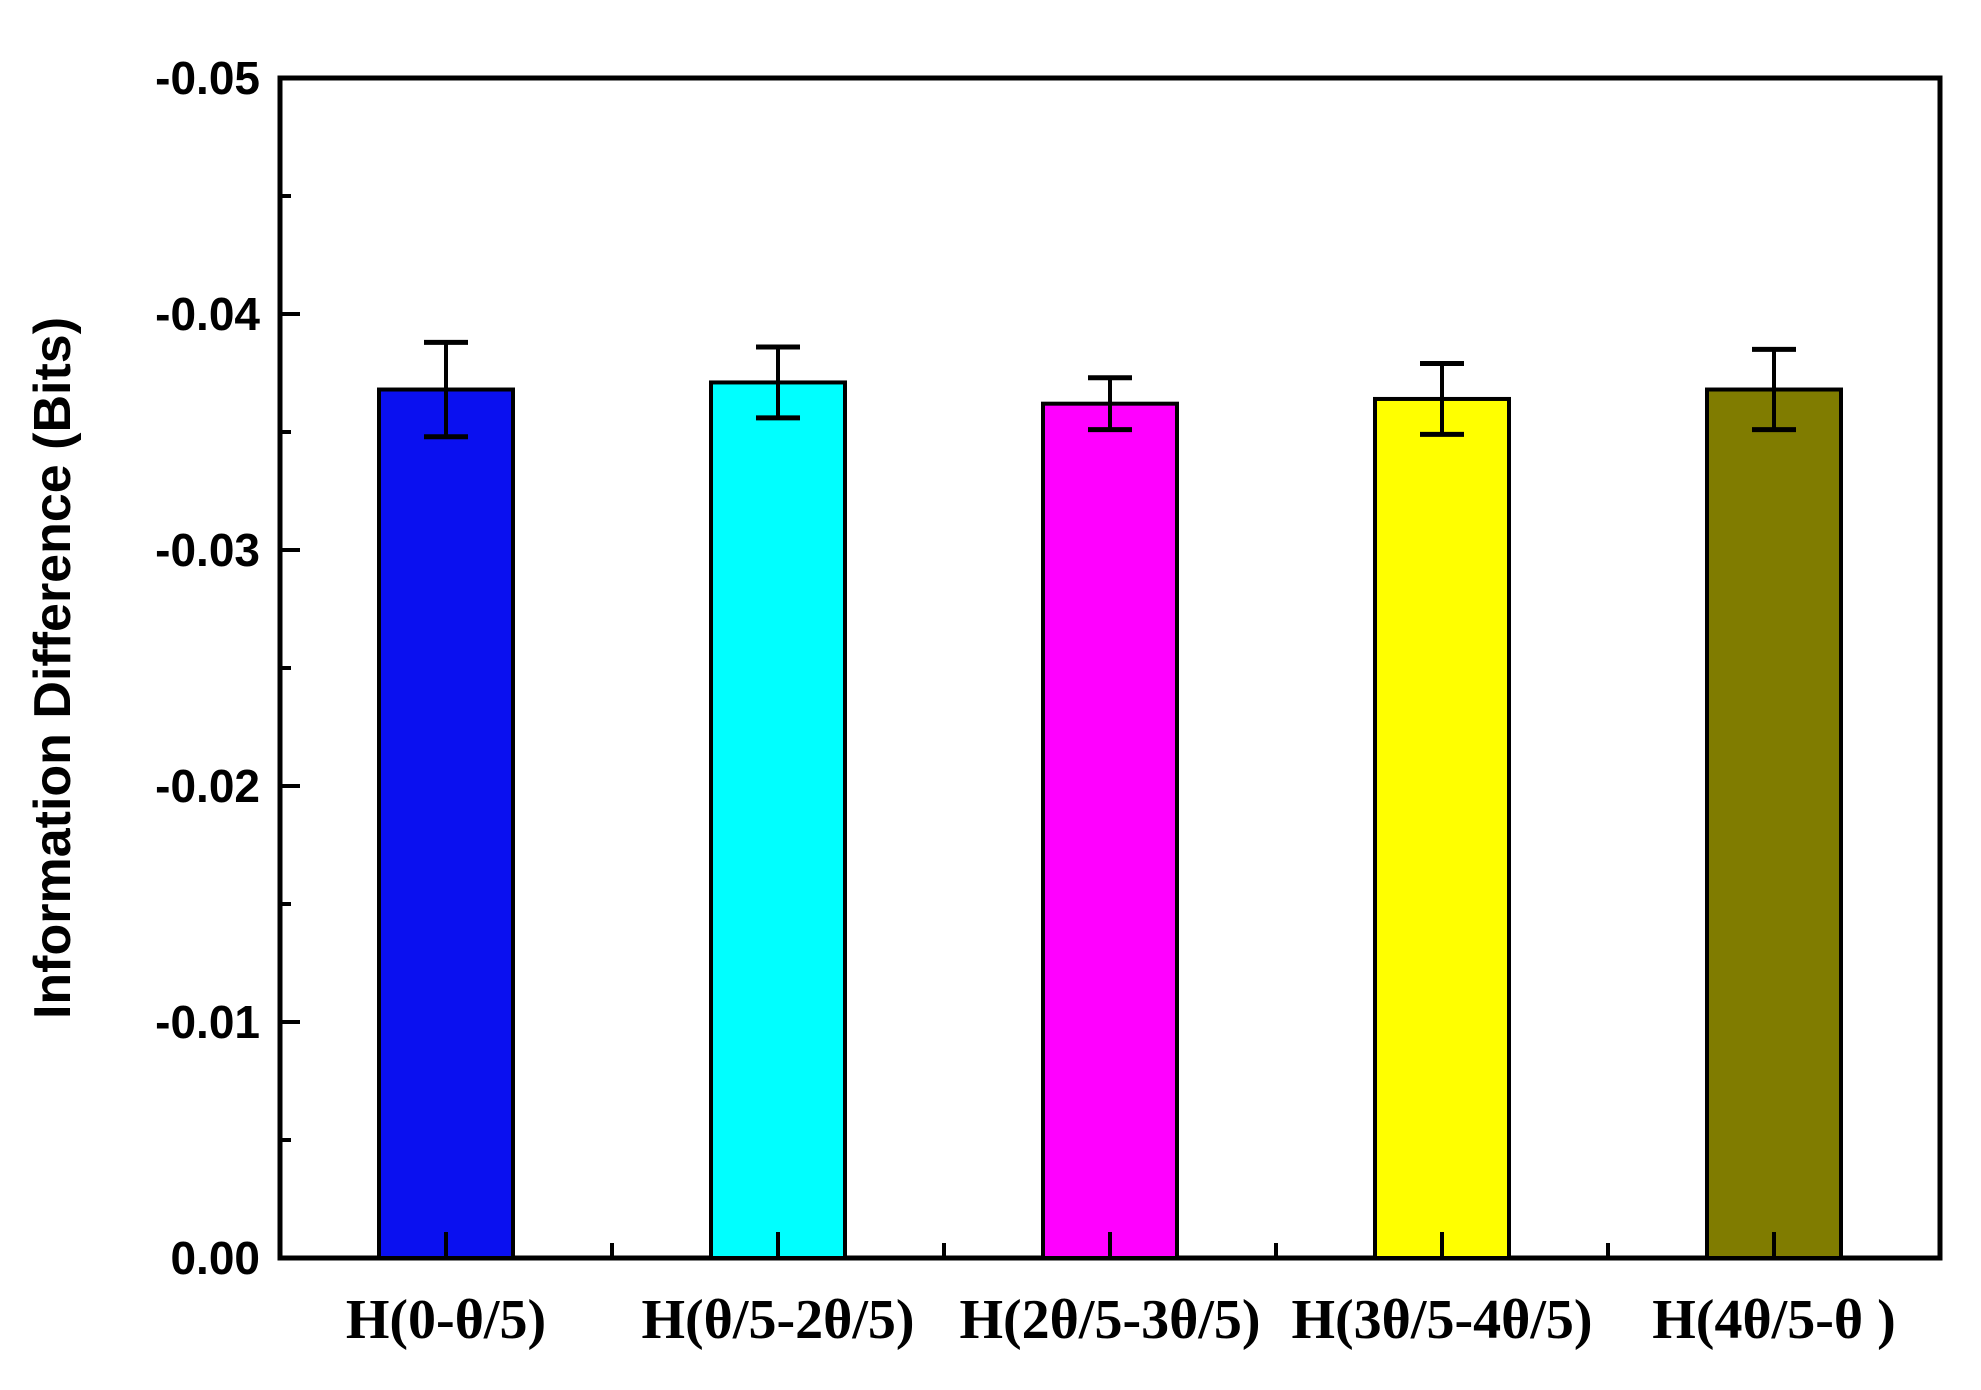 Image resolution: width=1981 pixels, height=1390 pixels. What do you see at coordinates (1109, 1320) in the screenshot?
I see `x-category-label: H(2θ/5-3θ/5)` at bounding box center [1109, 1320].